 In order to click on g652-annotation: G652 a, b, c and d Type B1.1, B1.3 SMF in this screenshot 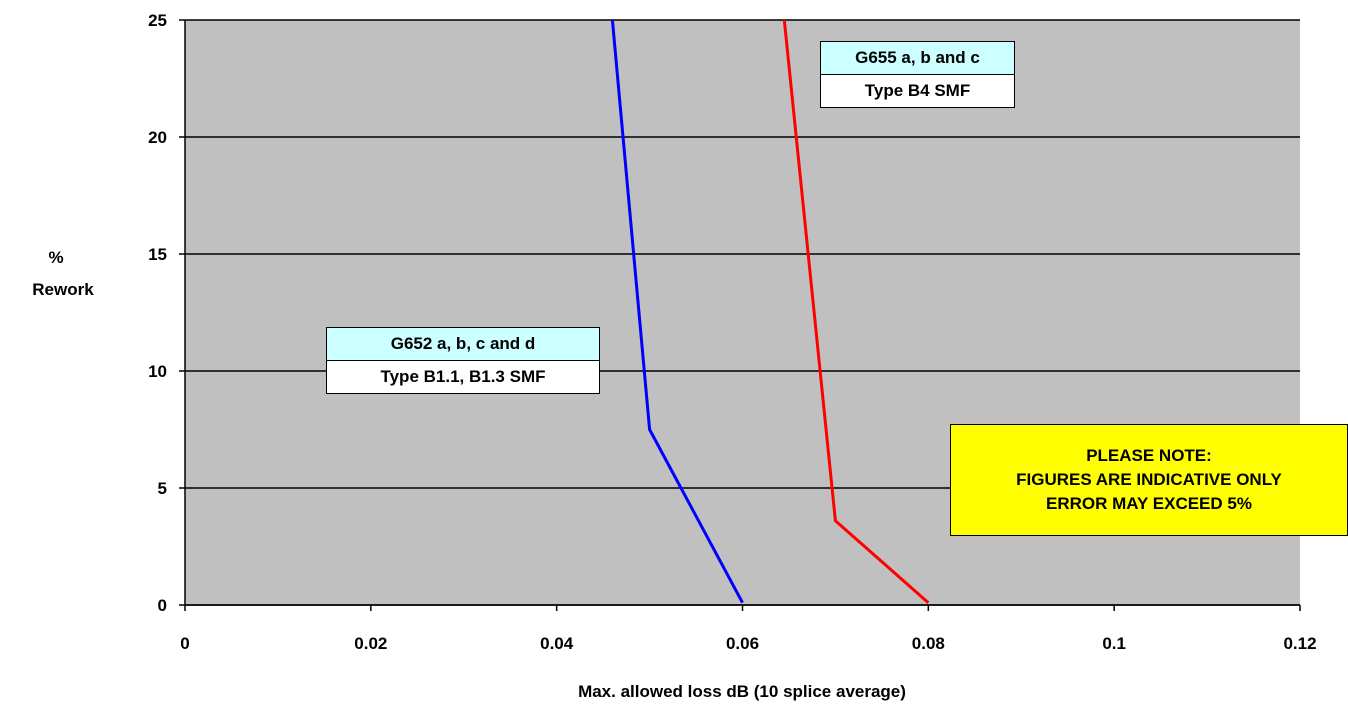, I will do `click(463, 360)`.